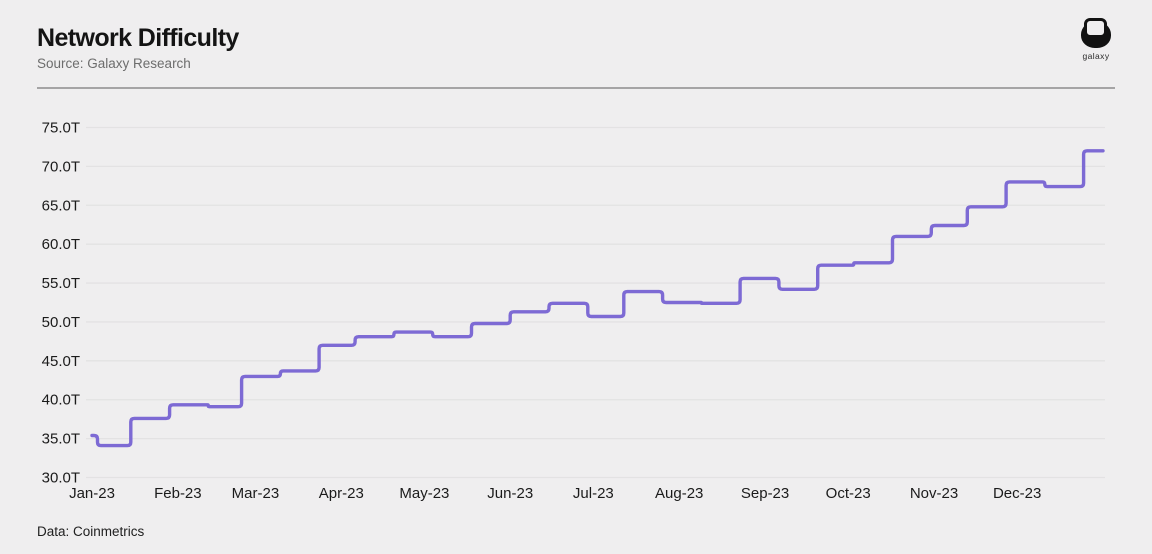 Image resolution: width=1152 pixels, height=554 pixels. What do you see at coordinates (61, 478) in the screenshot?
I see `y-tick-label: 30.0T` at bounding box center [61, 478].